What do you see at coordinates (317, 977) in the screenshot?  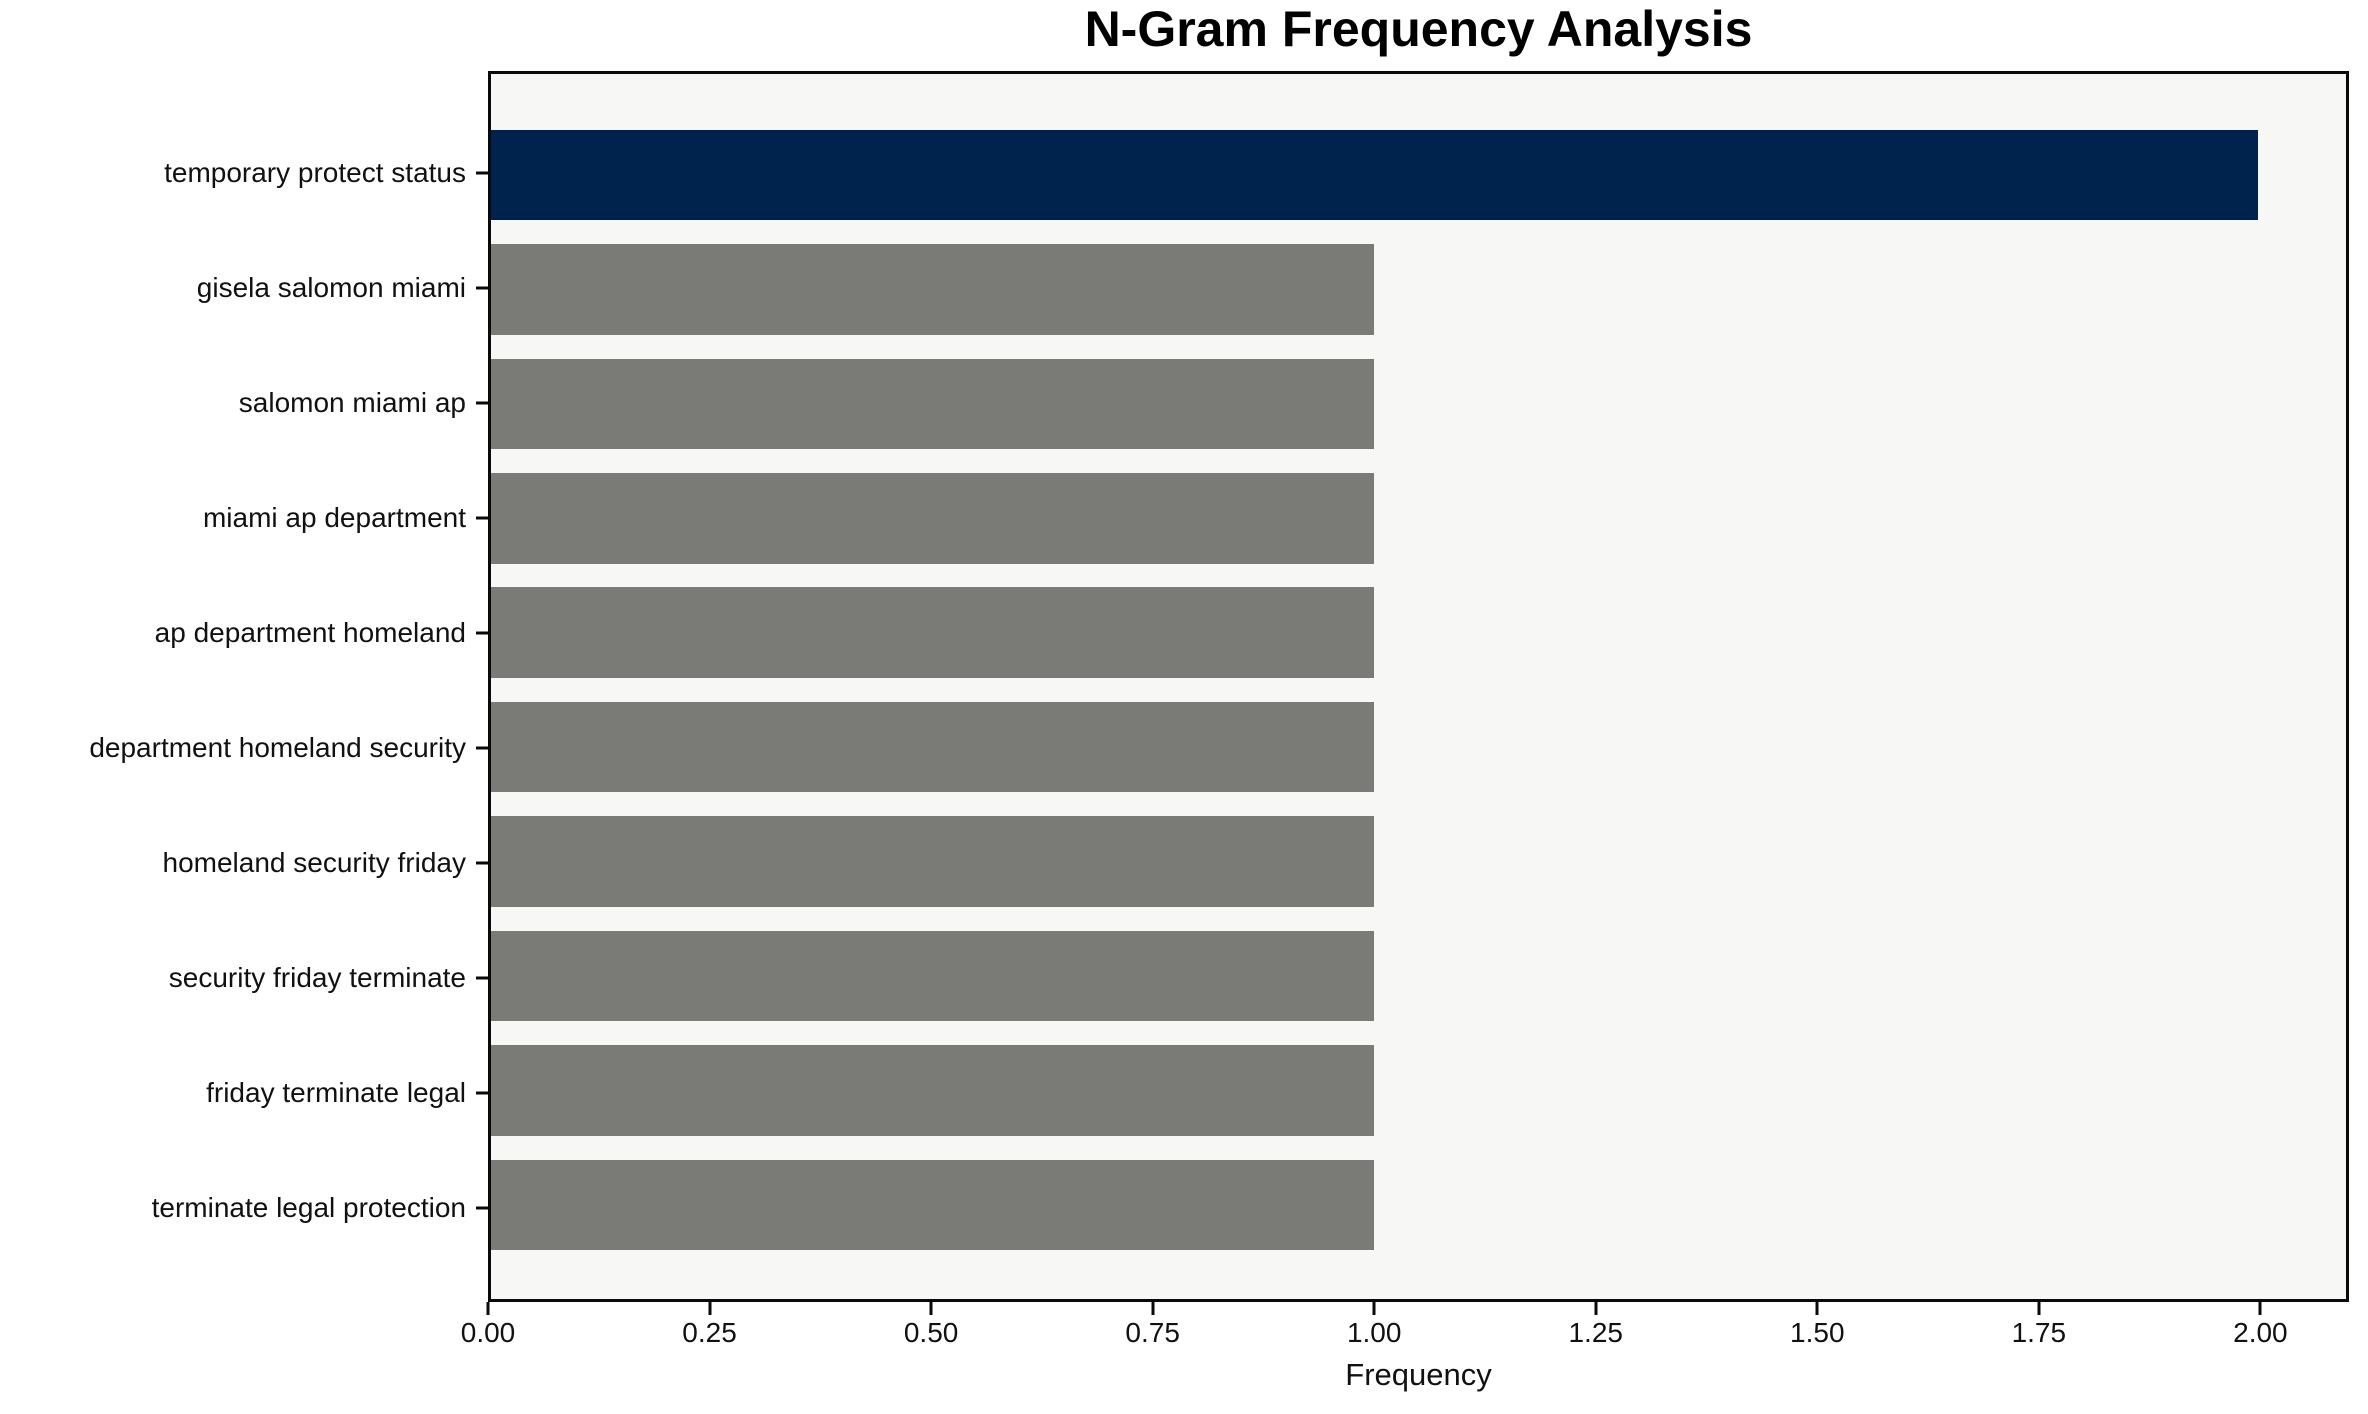 I see `y-tick-label: security friday terminate` at bounding box center [317, 977].